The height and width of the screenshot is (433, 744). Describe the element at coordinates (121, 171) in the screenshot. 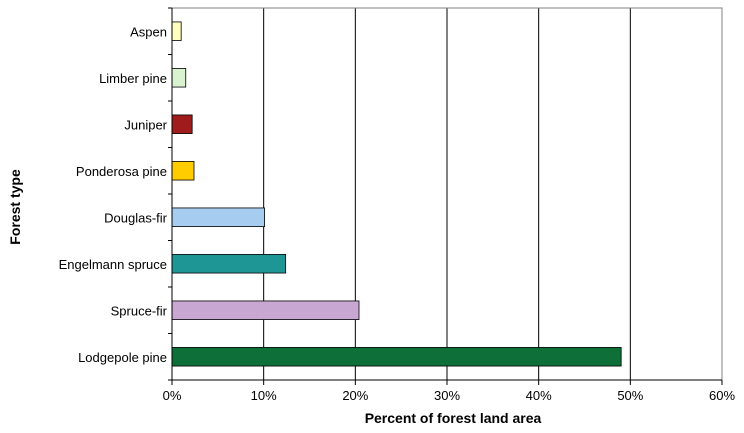

I see `category-label: Ponderosa pine` at that location.